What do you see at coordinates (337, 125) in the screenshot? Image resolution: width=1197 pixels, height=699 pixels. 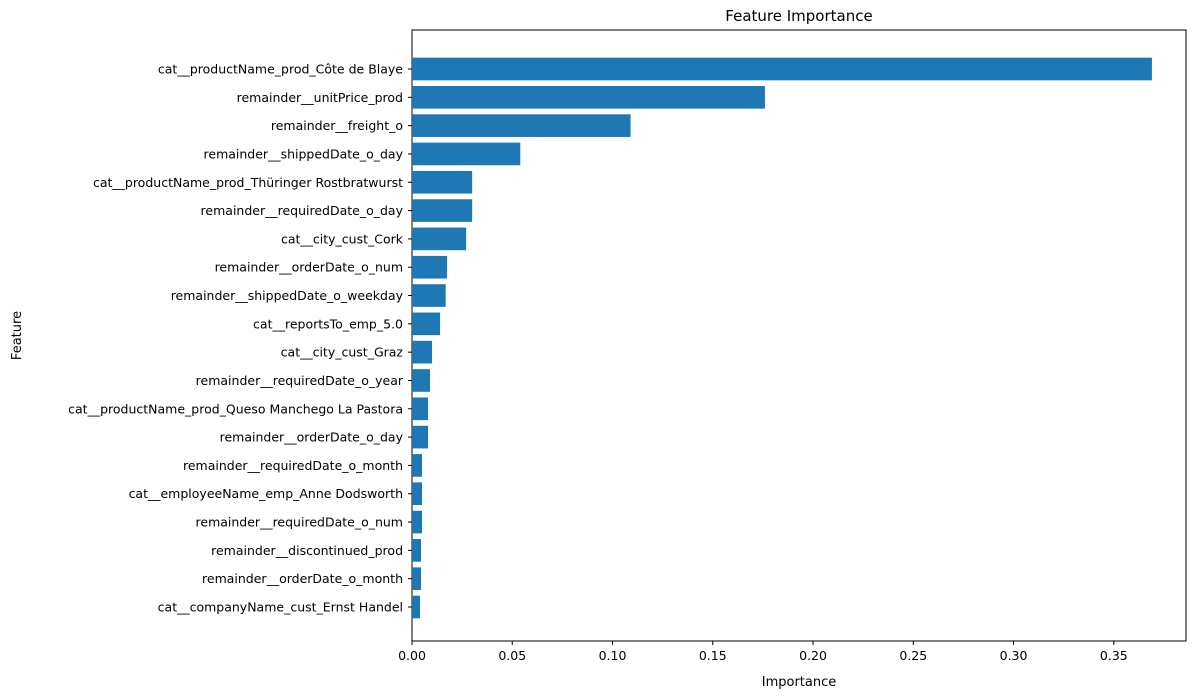 I see `y-tick-label: remainder__freight_o` at bounding box center [337, 125].